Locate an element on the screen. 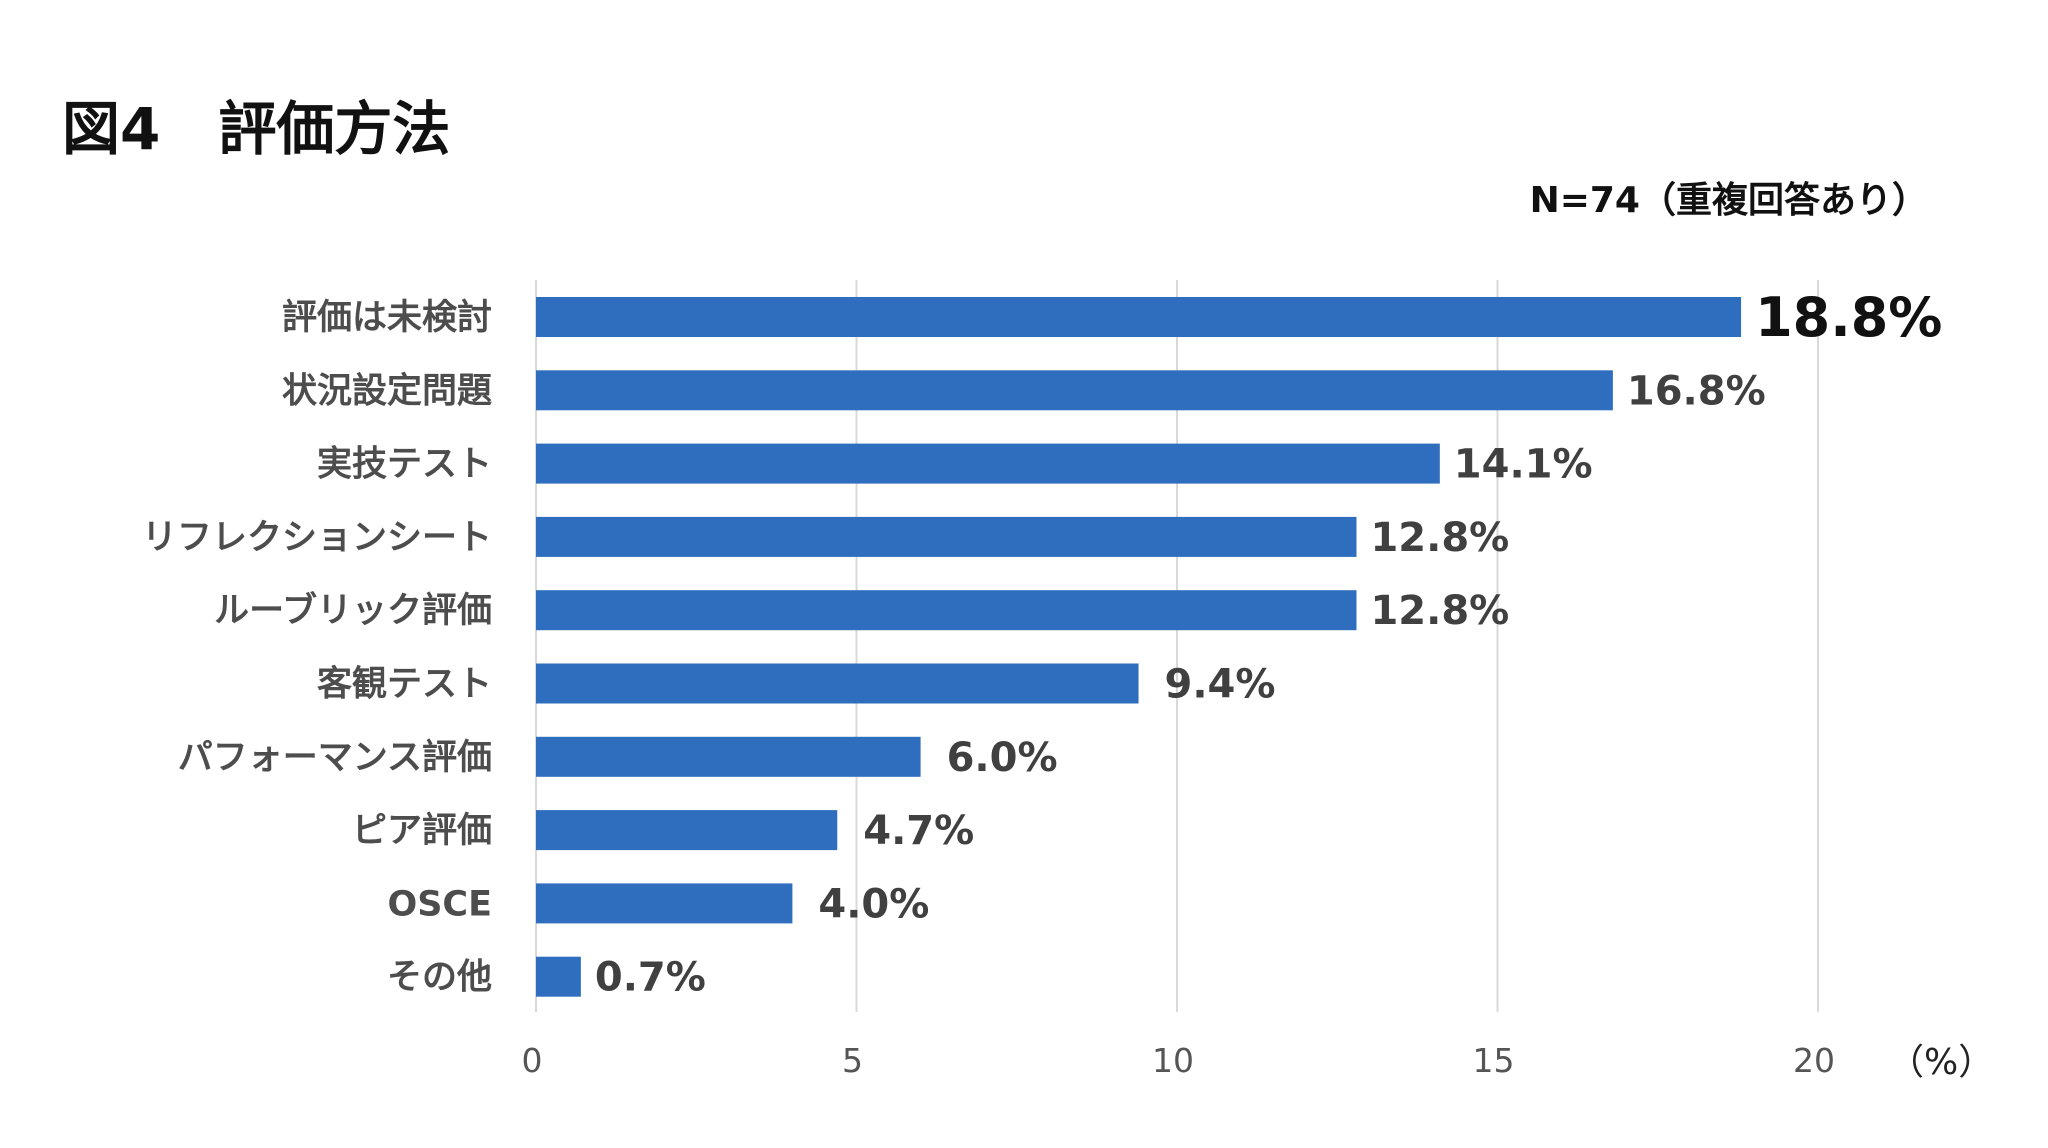  chart-title: 図4 評価方法 is located at coordinates (256, 129).